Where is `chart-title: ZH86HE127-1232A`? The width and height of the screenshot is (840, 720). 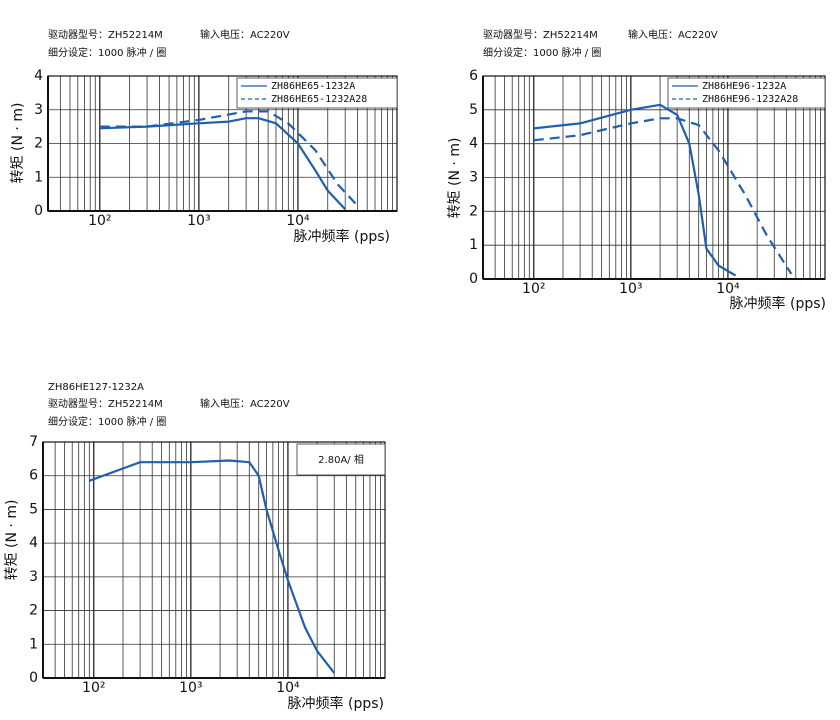 chart-title: ZH86HE127-1232A is located at coordinates (96, 387).